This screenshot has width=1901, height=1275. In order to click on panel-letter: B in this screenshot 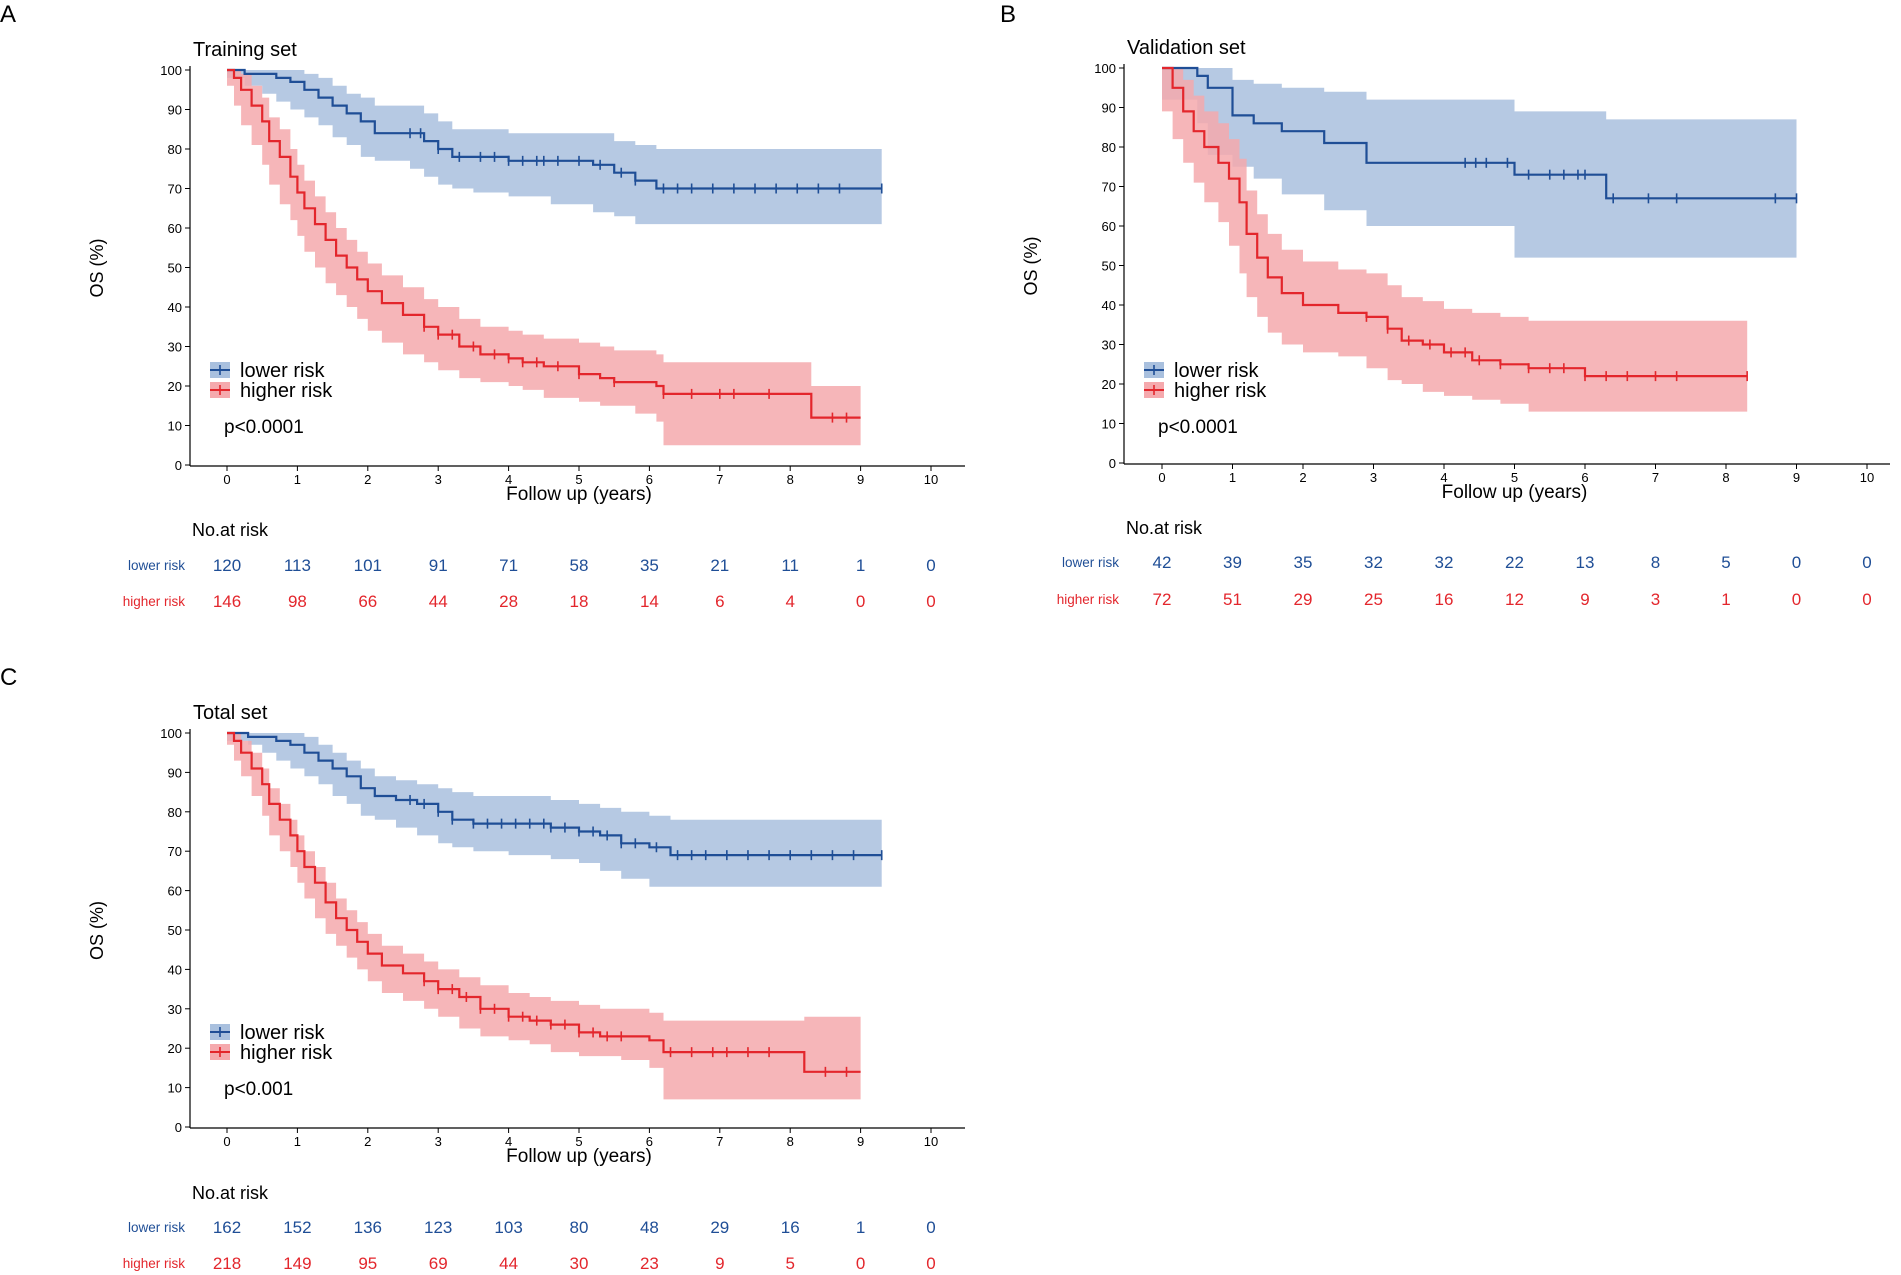, I will do `click(1008, 14)`.